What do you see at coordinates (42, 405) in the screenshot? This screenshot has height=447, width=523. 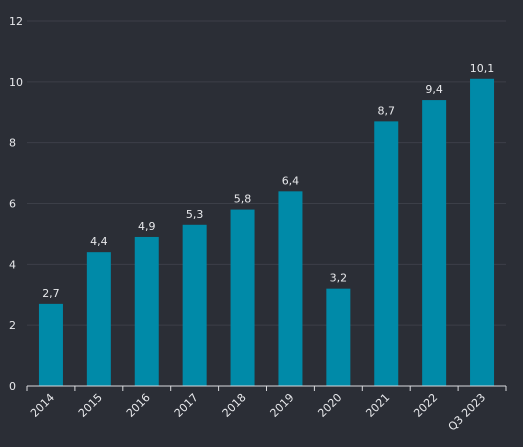 I see `x-tick-label: 2014` at bounding box center [42, 405].